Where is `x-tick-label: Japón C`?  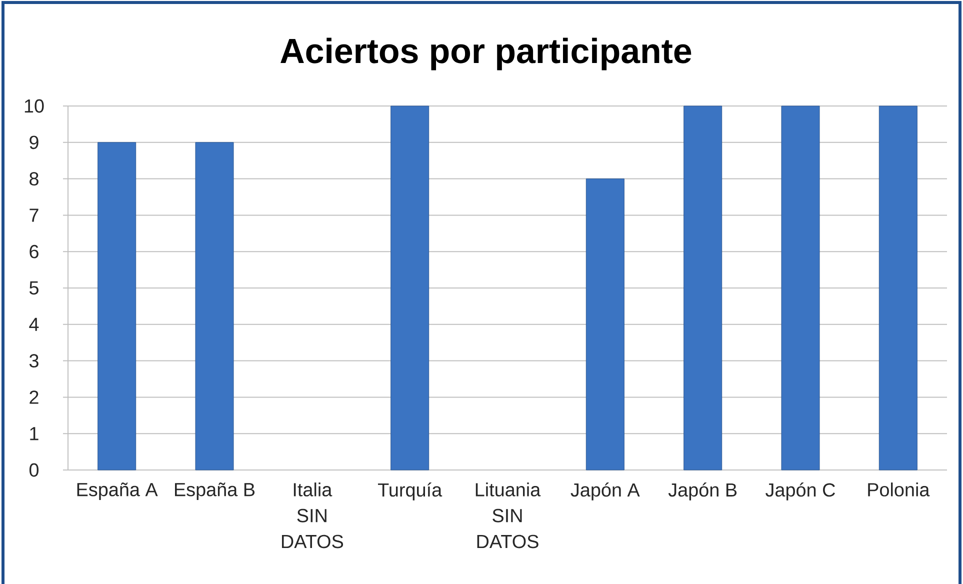 x-tick-label: Japón C is located at coordinates (800, 491).